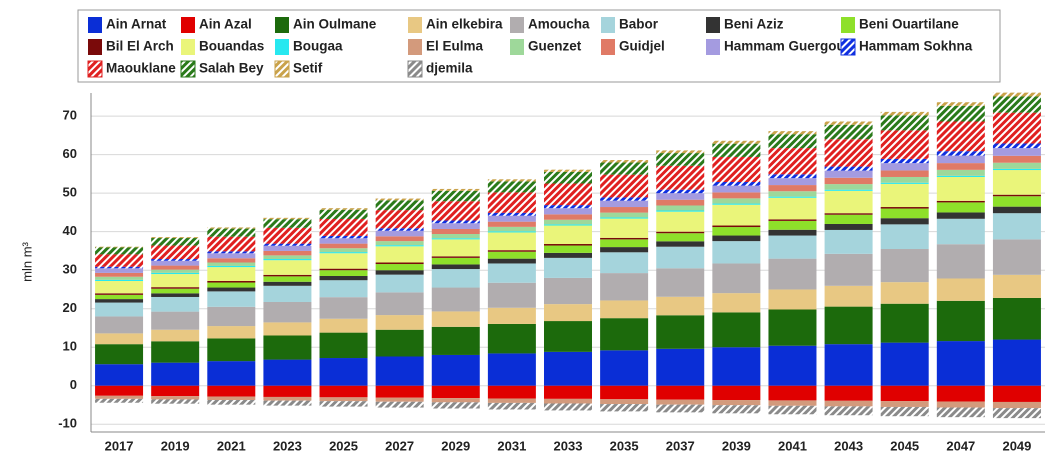  Describe the element at coordinates (70, 153) in the screenshot. I see `y-tick-label: 60` at that location.